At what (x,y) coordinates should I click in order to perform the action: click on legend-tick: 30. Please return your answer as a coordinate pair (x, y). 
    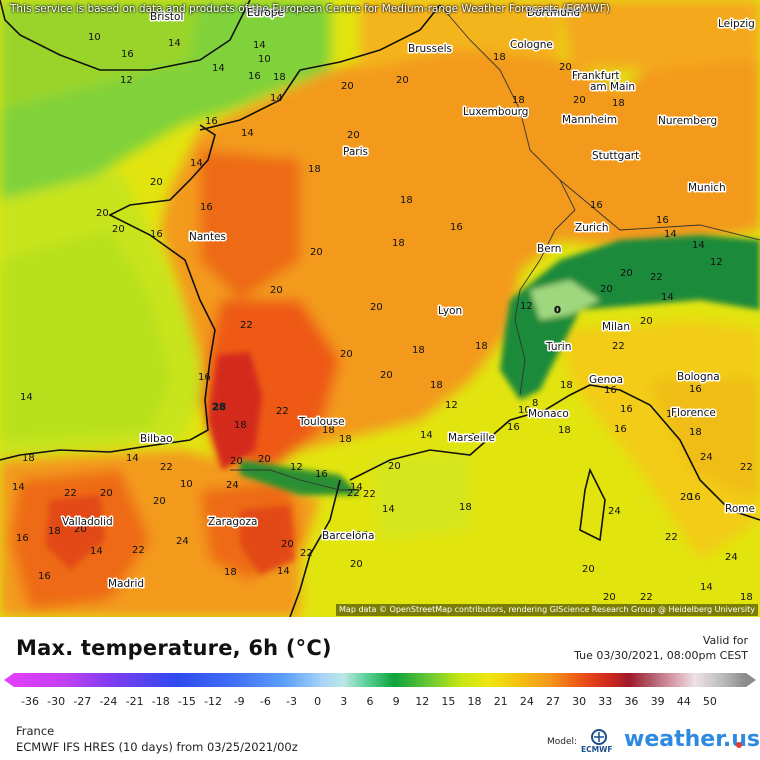
    Looking at the image, I should click on (579, 701).